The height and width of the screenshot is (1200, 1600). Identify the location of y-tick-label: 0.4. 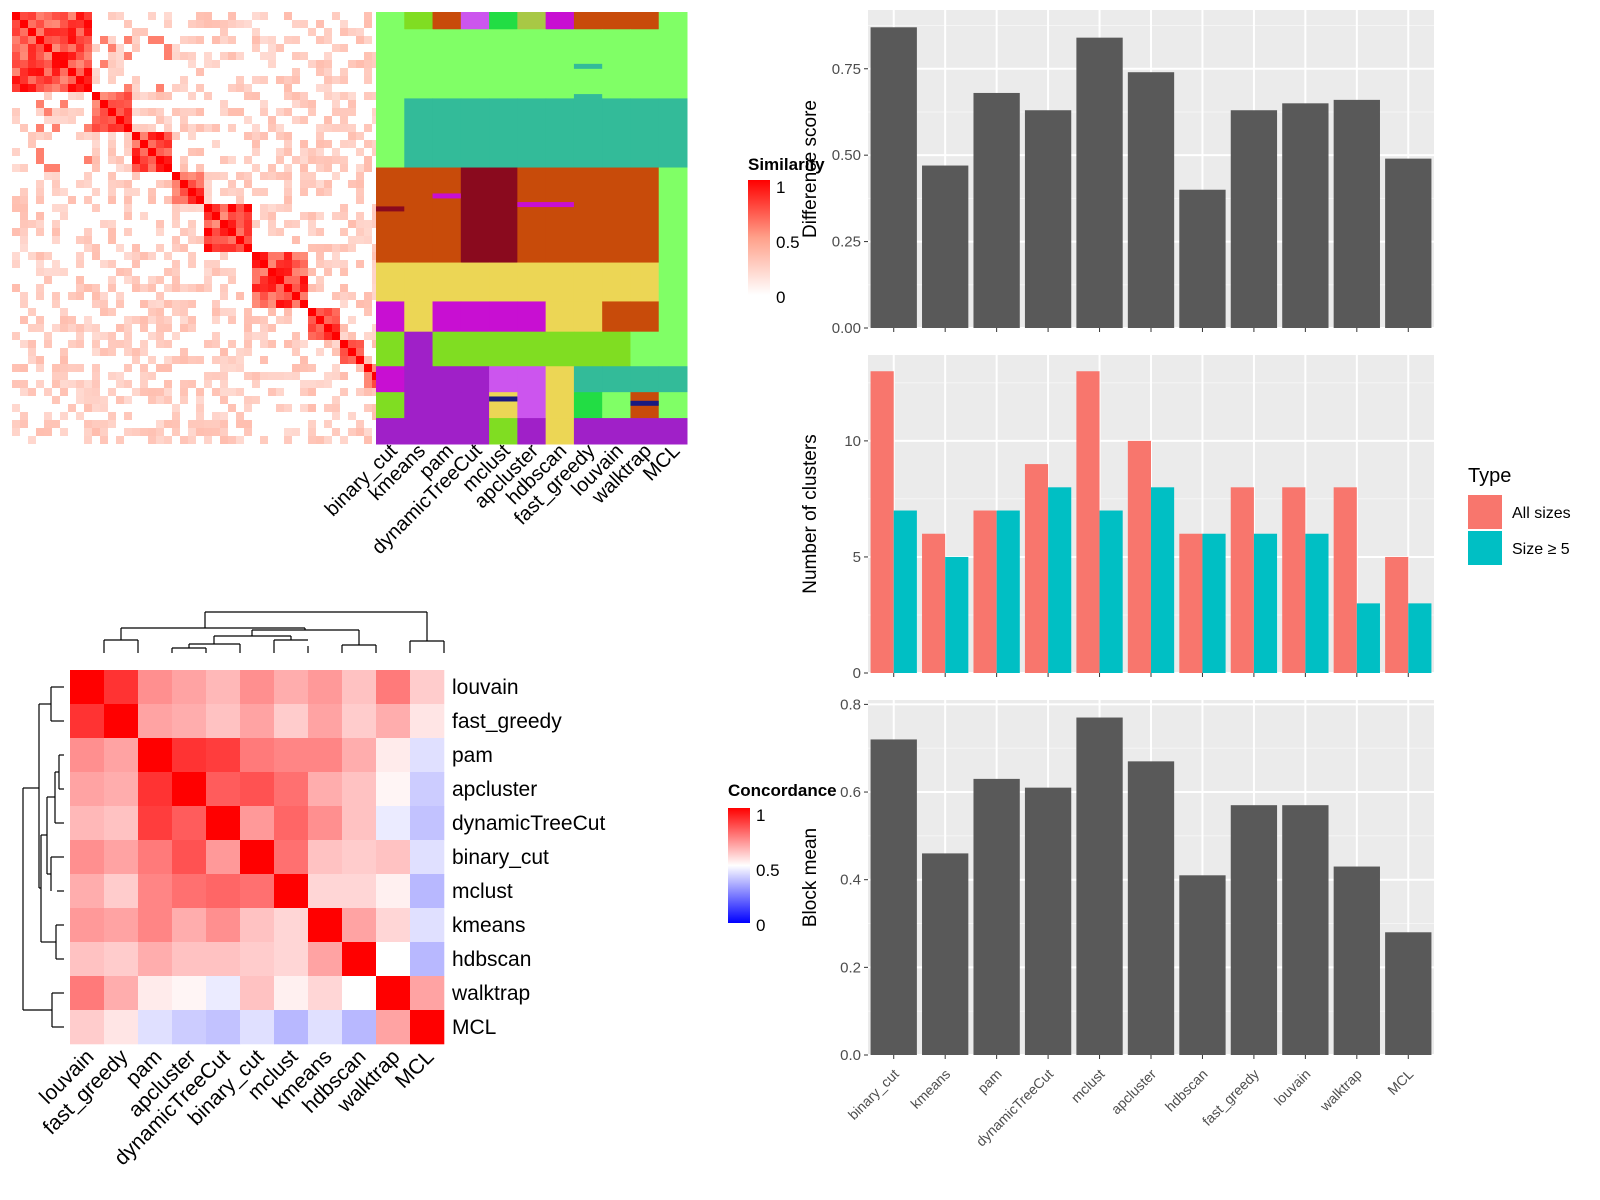
(850, 880).